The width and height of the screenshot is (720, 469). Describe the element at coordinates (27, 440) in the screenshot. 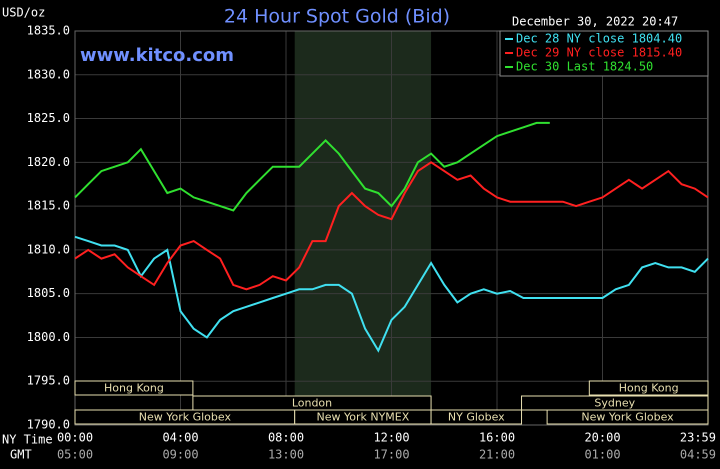

I see `x-label-primary: NY Time` at that location.